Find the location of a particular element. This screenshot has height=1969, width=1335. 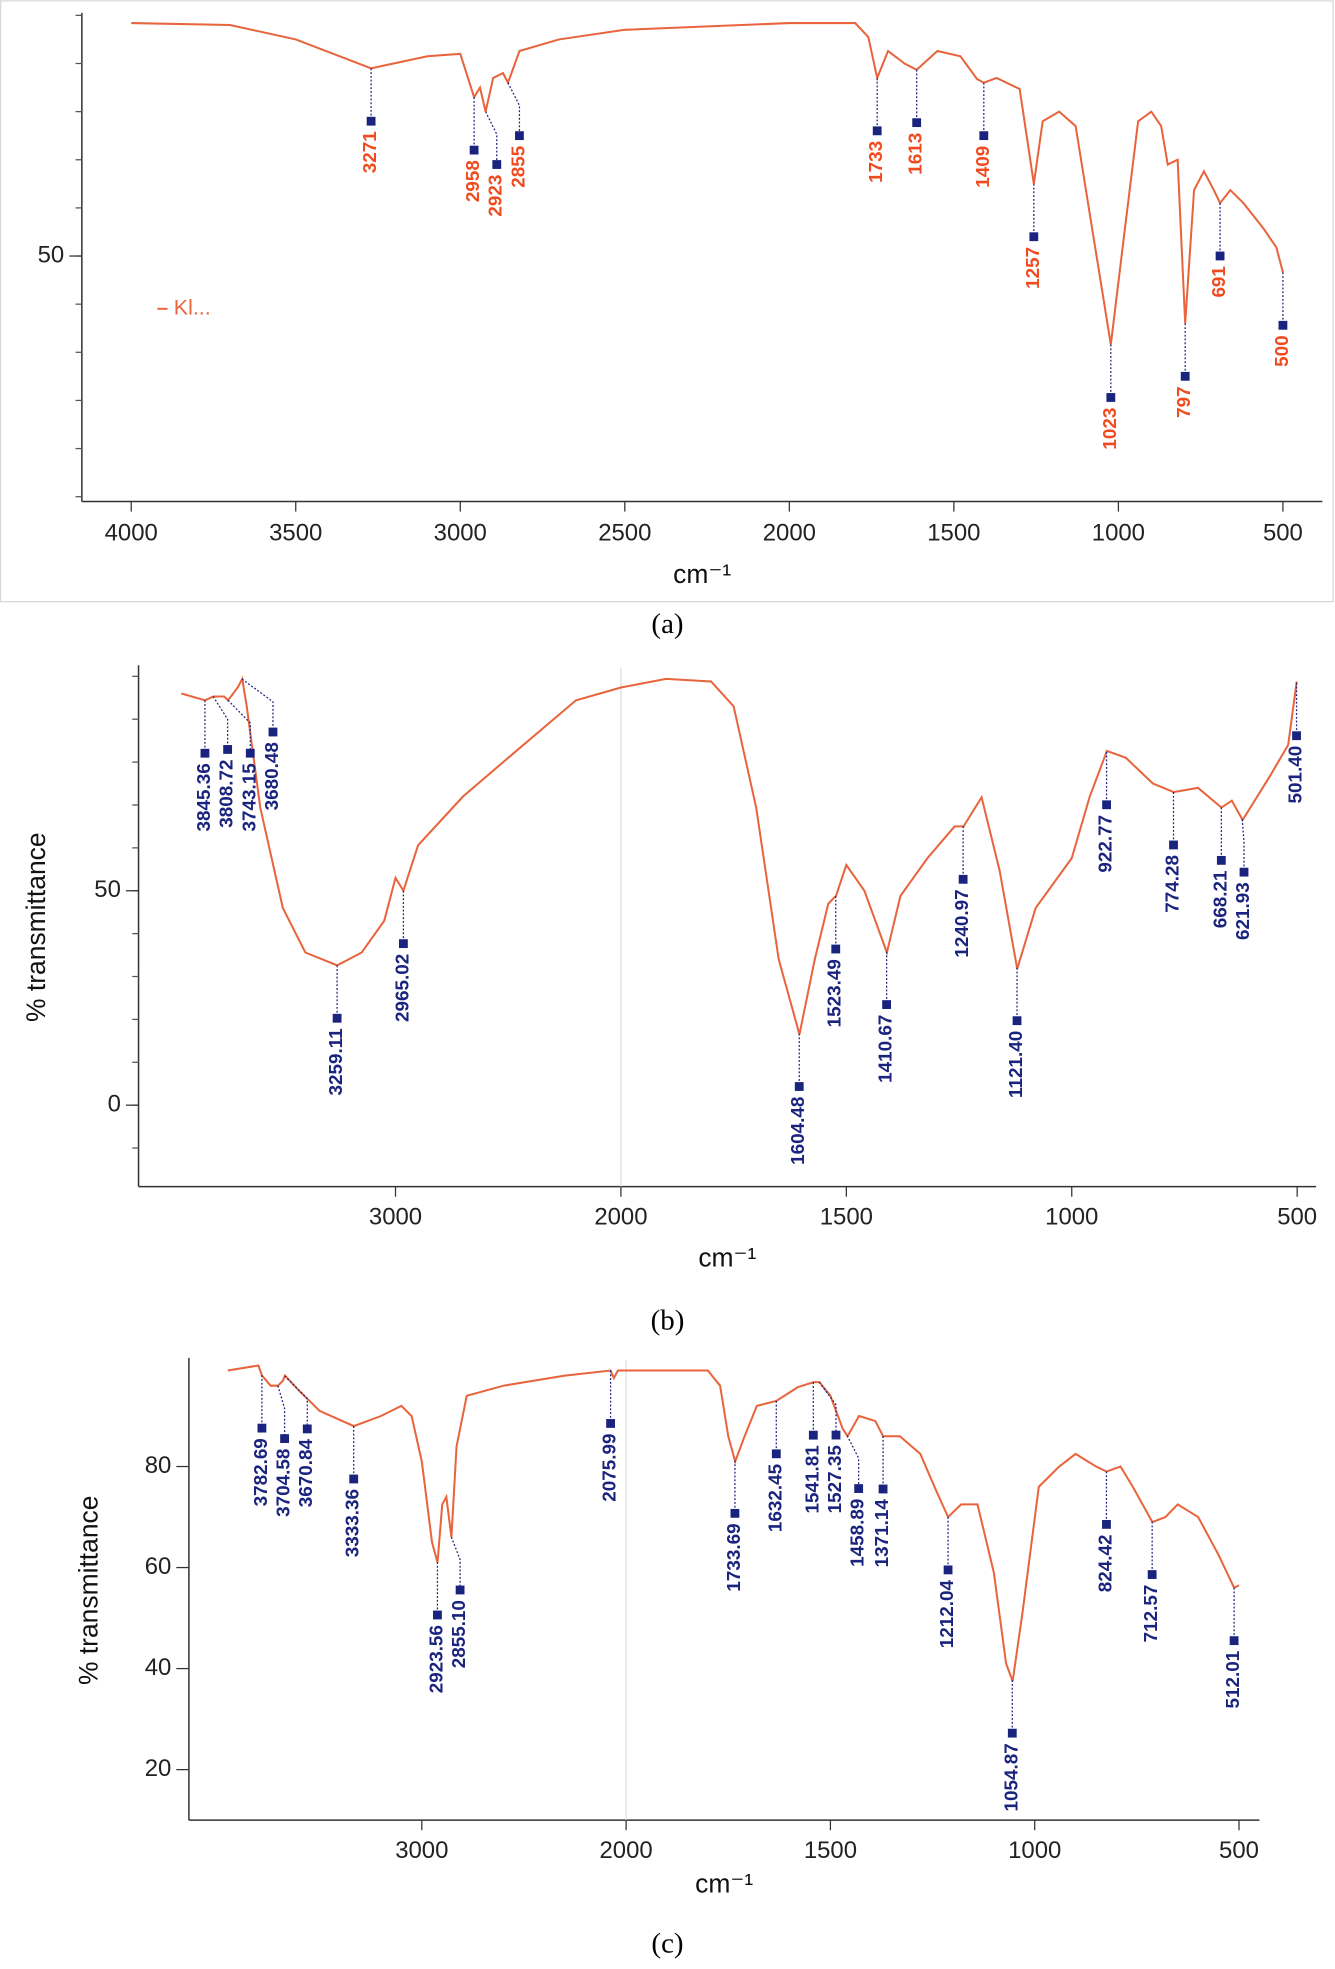

peak-label: 3808.72 is located at coordinates (227, 794).